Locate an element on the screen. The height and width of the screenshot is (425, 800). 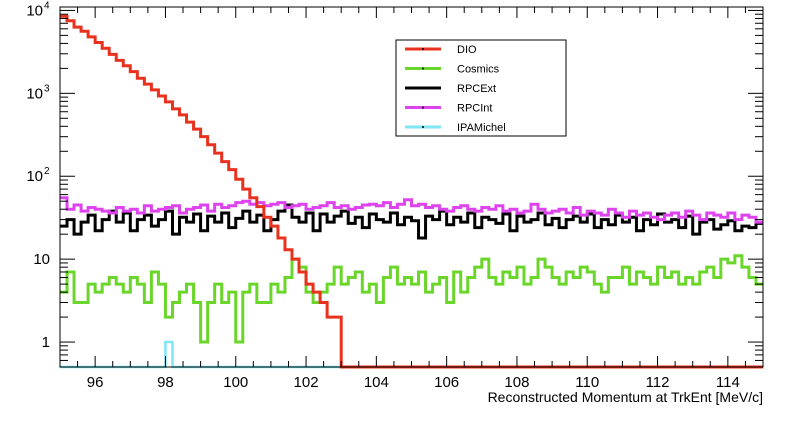
x-tick-label: 104 is located at coordinates (376, 382).